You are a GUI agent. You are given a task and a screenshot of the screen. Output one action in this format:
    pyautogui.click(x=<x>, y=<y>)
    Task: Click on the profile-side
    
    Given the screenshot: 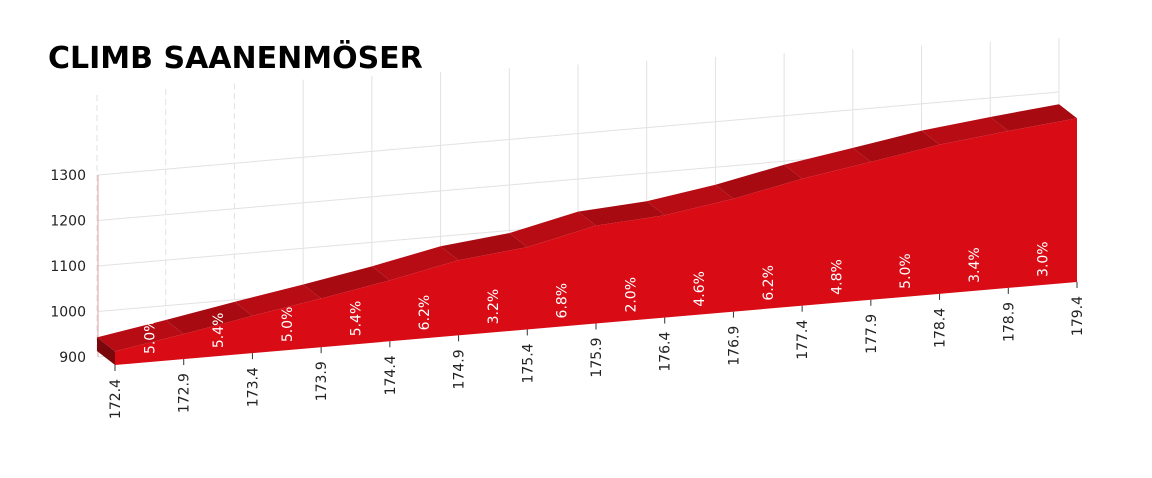 What is the action you would take?
    pyautogui.click(x=106, y=351)
    